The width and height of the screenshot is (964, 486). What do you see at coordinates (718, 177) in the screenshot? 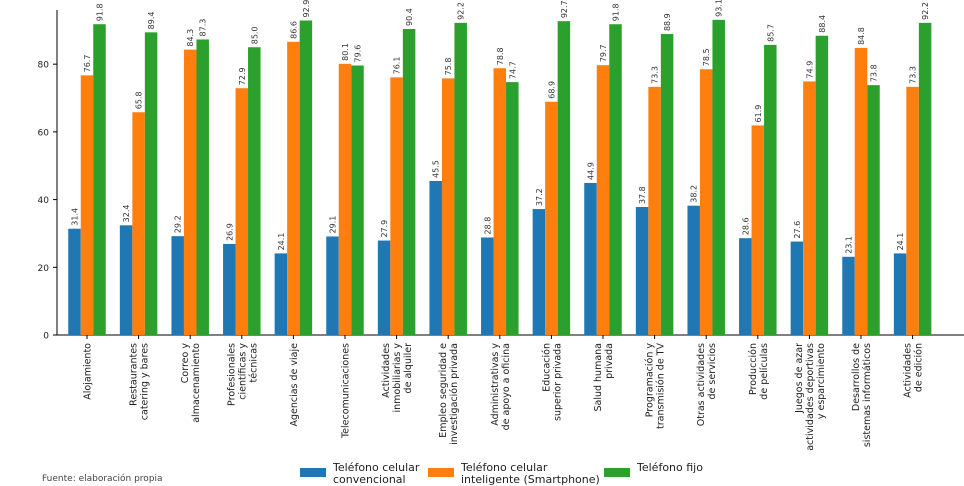
I see `bar-s3-c13` at bounding box center [718, 177].